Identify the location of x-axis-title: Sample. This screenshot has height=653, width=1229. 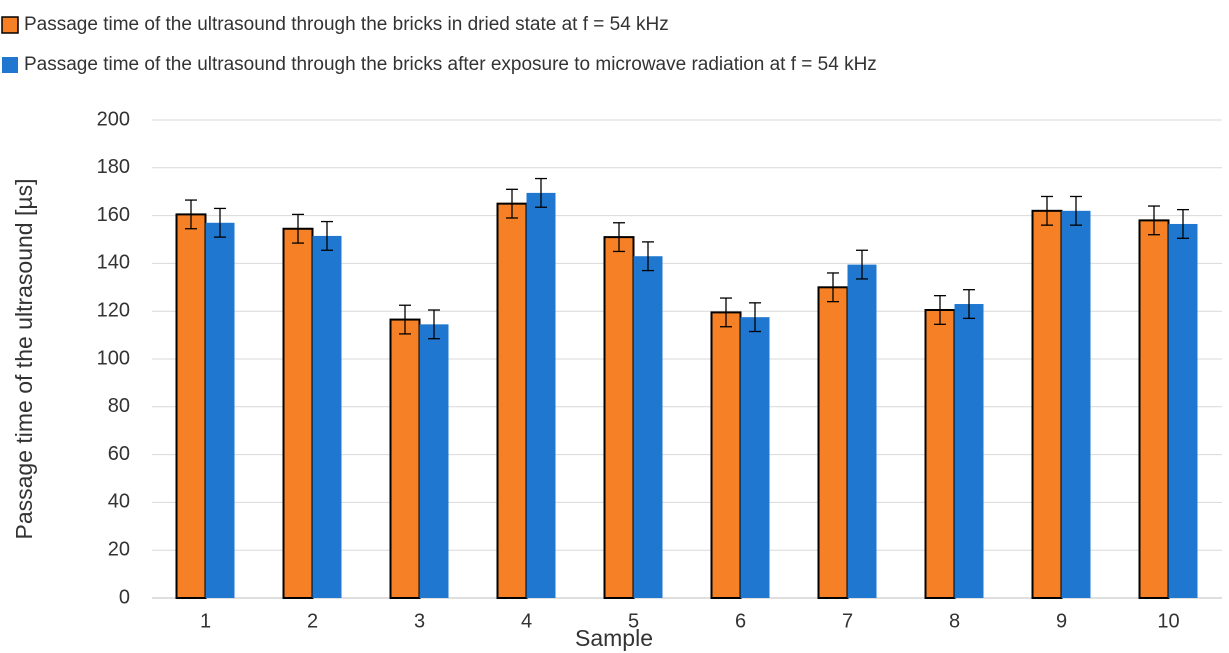
(614, 638).